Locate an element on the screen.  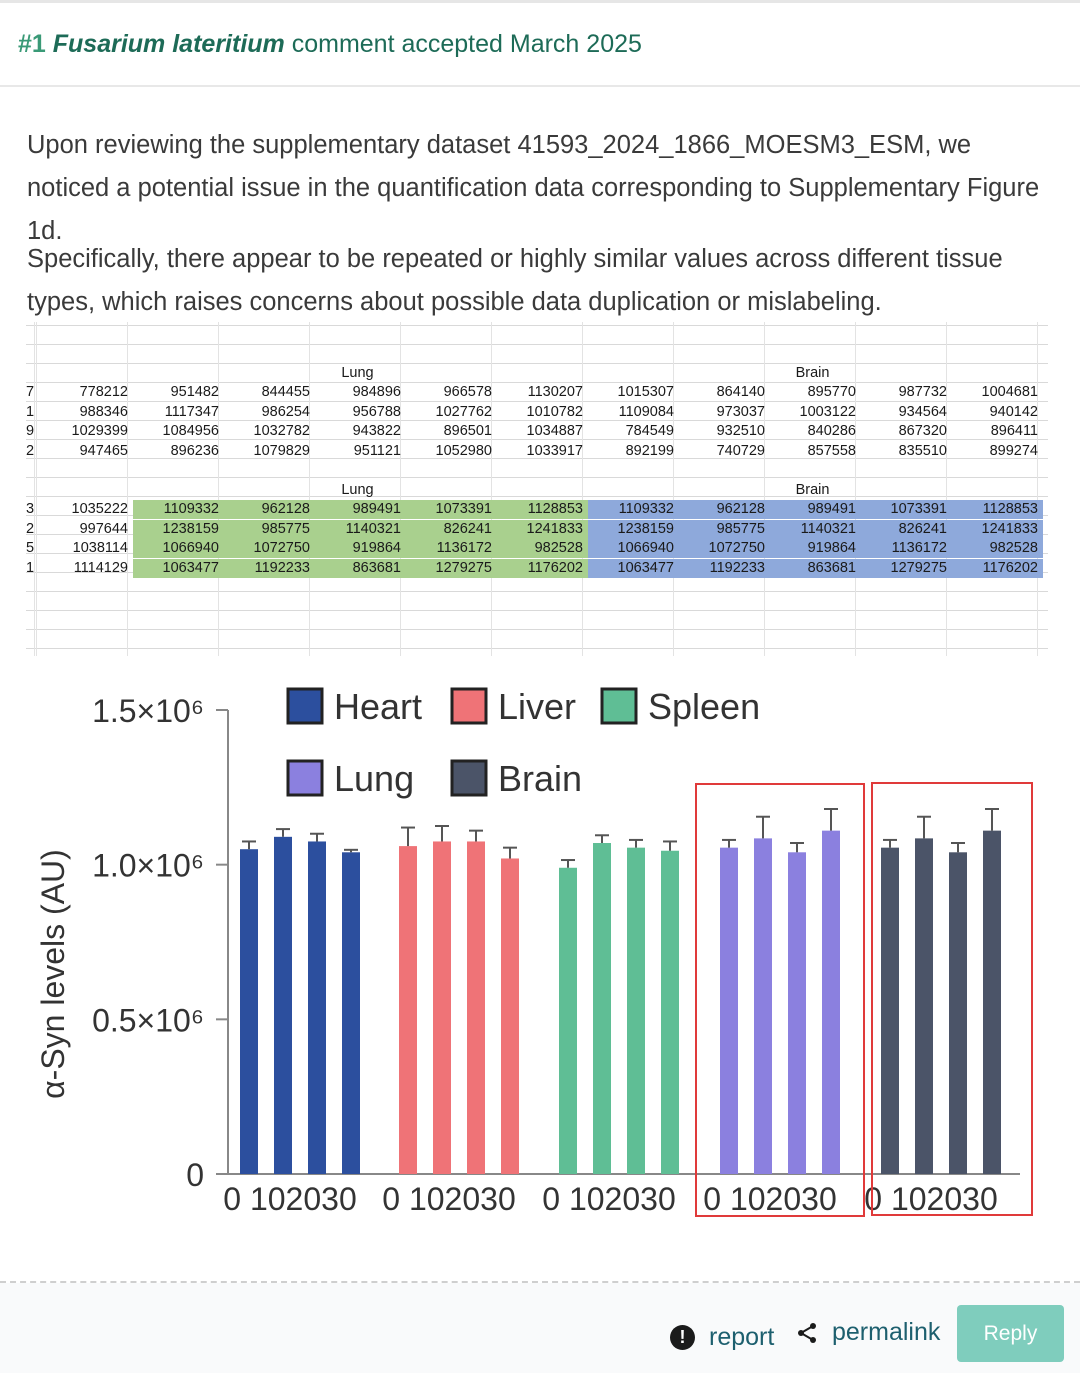
sheet-cell: 997644 is located at coordinates (103, 528).